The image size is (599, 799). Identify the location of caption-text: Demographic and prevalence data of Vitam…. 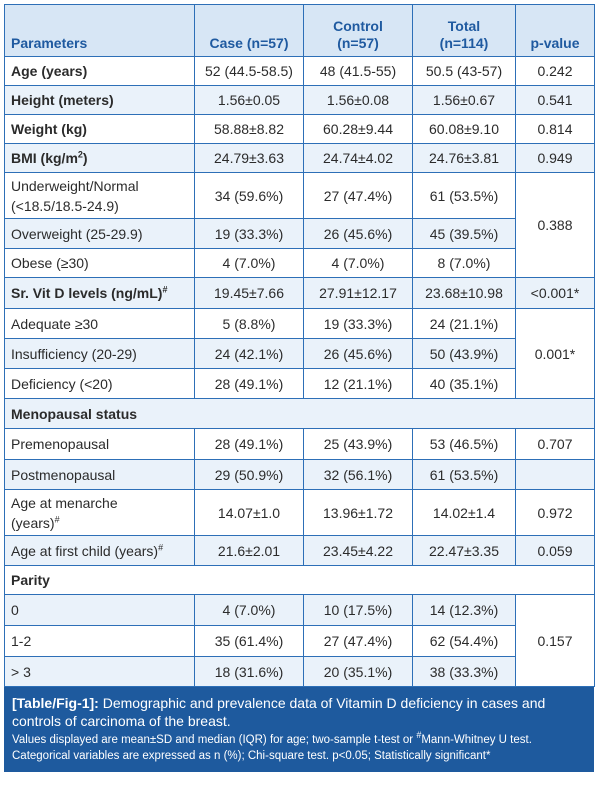
(279, 712).